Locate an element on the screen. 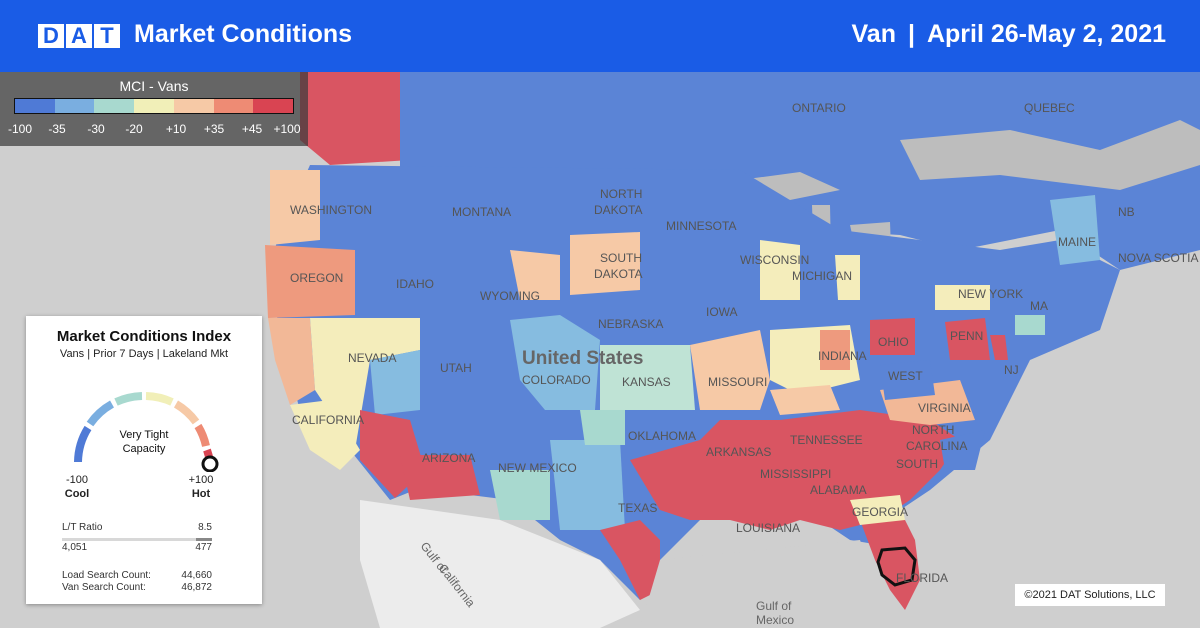 The image size is (1200, 628). map-label-dakota-n: DAKOTA is located at coordinates (618, 210).